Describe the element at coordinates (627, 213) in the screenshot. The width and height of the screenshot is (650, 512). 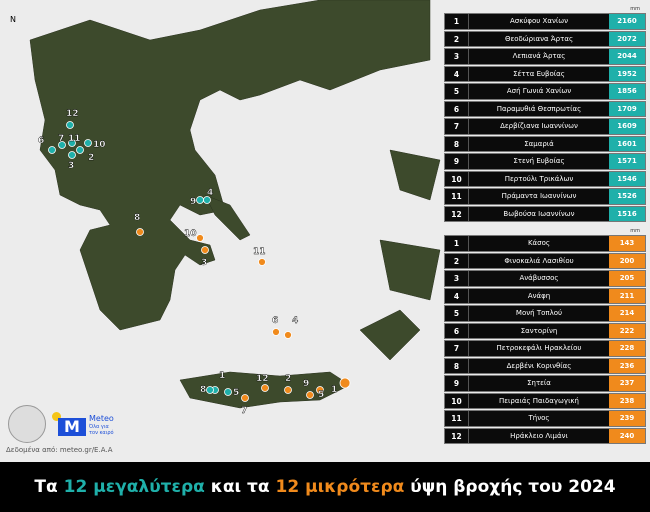
I see `rain-value: 1516` at that location.